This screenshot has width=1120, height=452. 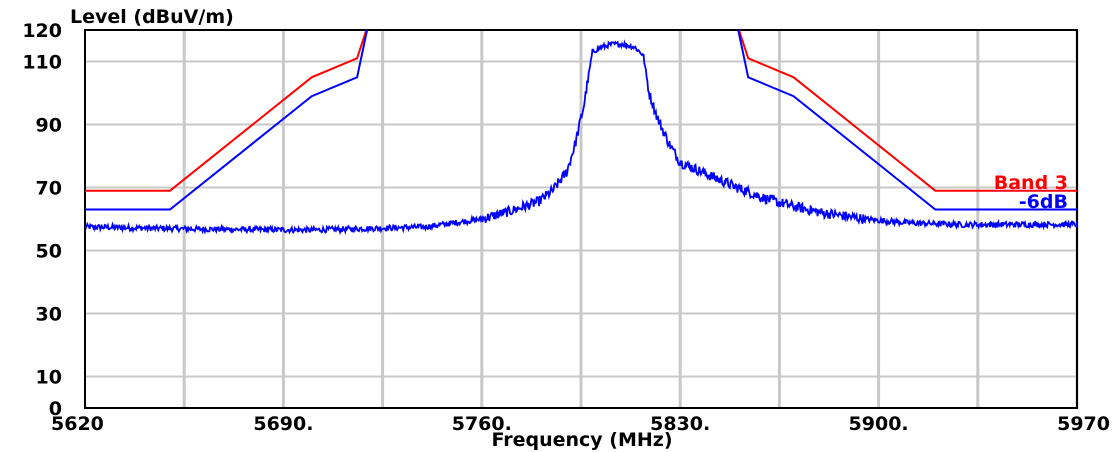 I want to click on legend-minus-6db: -6dB, so click(x=1043, y=202).